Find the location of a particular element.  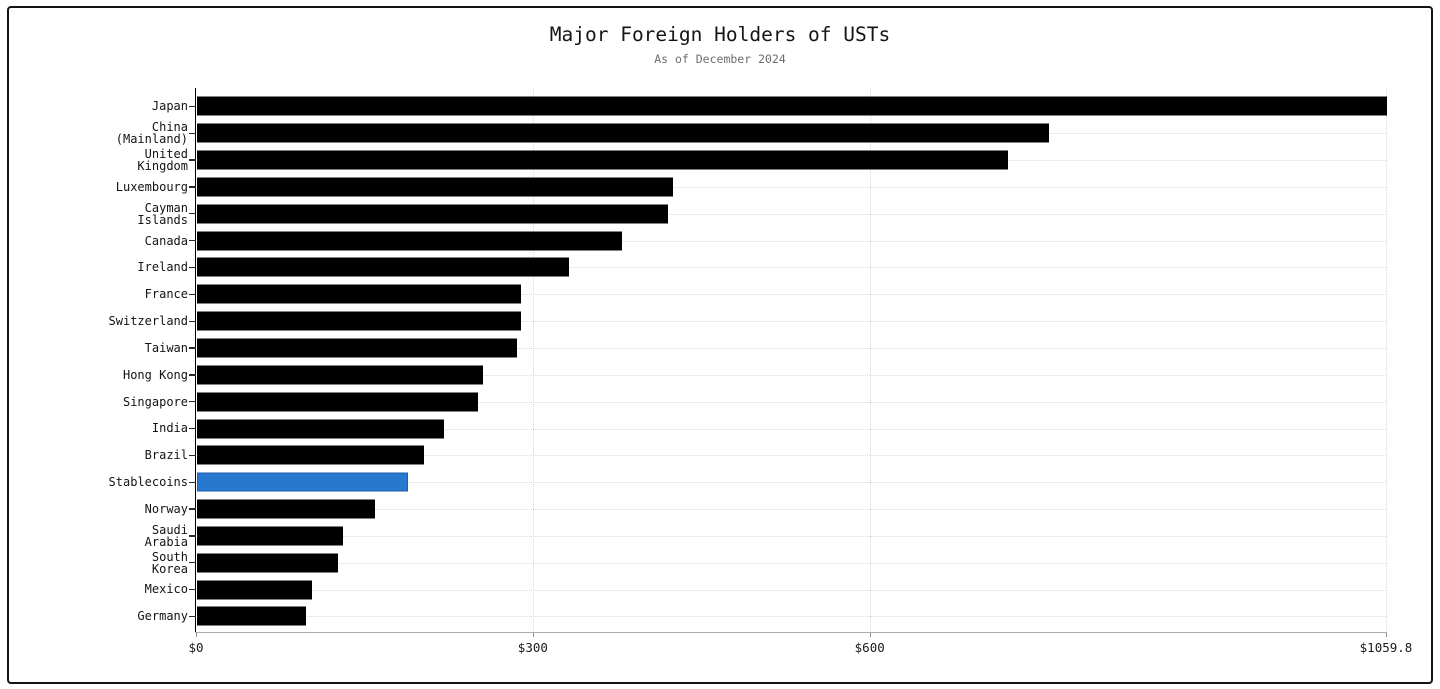

category-label: Hong Kong is located at coordinates (155, 374).